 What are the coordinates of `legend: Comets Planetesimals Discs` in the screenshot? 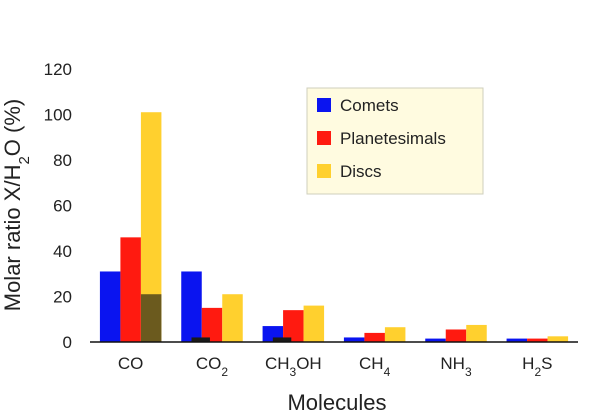 It's located at (395, 141).